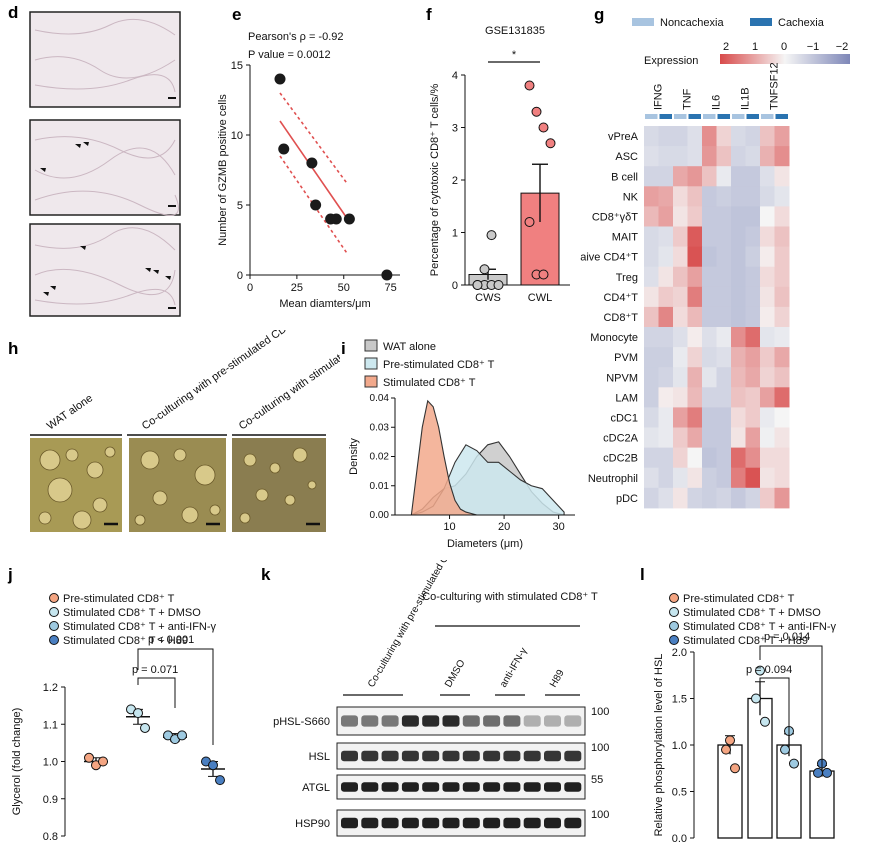 The image size is (888, 862). I want to click on legend-label: Pre-stimulated CD8⁺ T, so click(739, 599).